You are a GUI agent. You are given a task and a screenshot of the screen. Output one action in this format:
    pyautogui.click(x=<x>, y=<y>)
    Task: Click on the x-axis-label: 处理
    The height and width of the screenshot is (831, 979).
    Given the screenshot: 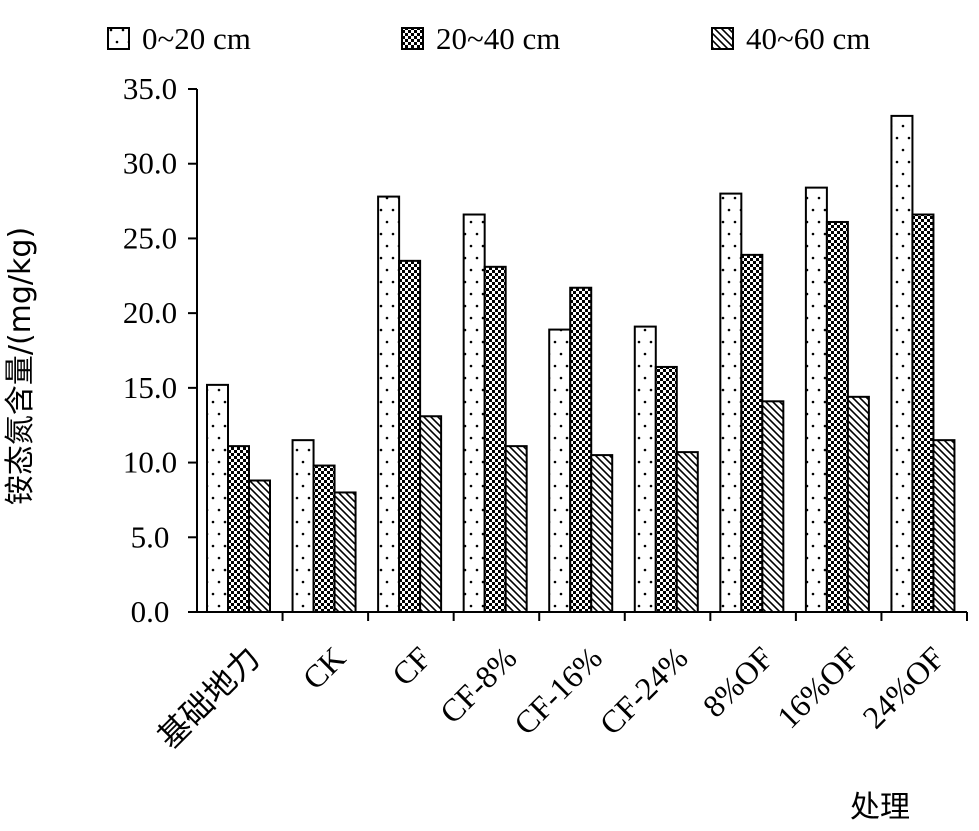 What is the action you would take?
    pyautogui.click(x=880, y=807)
    